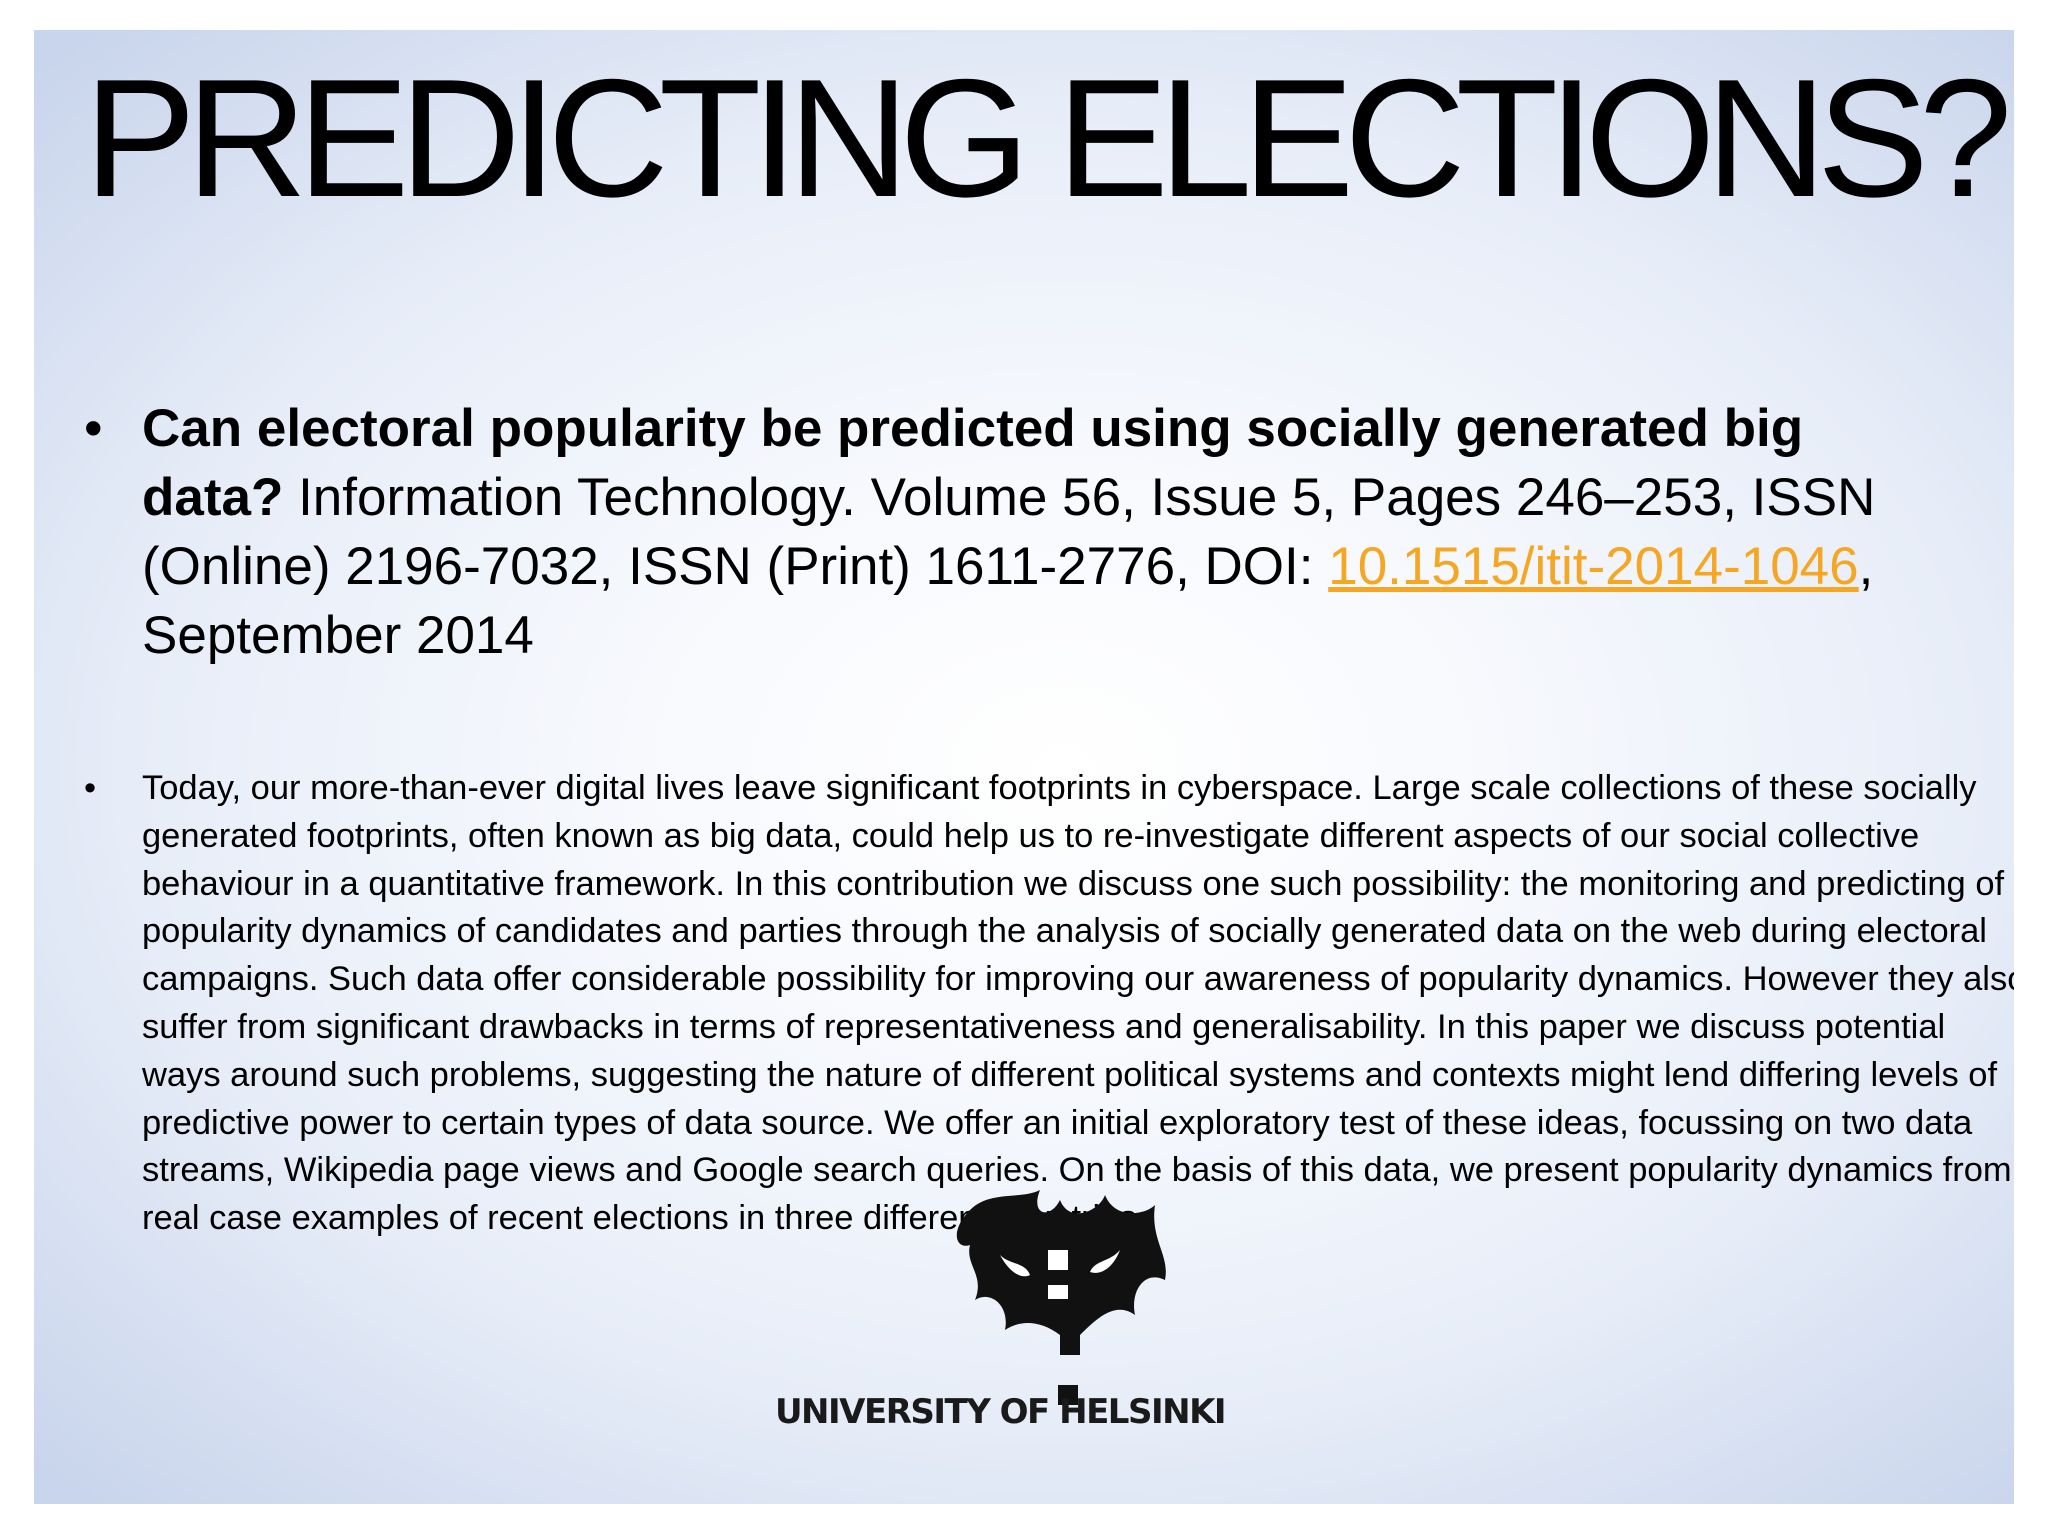  Describe the element at coordinates (1593, 566) in the screenshot. I see `doi-link: 10.1515/itit-2014-1046` at that location.